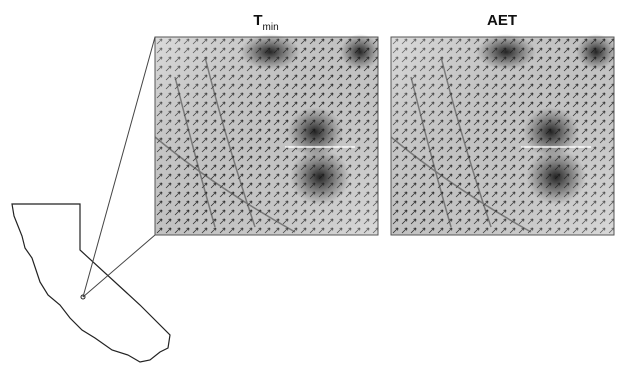 Image resolution: width=618 pixels, height=370 pixels. Describe the element at coordinates (502, 20) in the screenshot. I see `panel-title: AET` at that location.